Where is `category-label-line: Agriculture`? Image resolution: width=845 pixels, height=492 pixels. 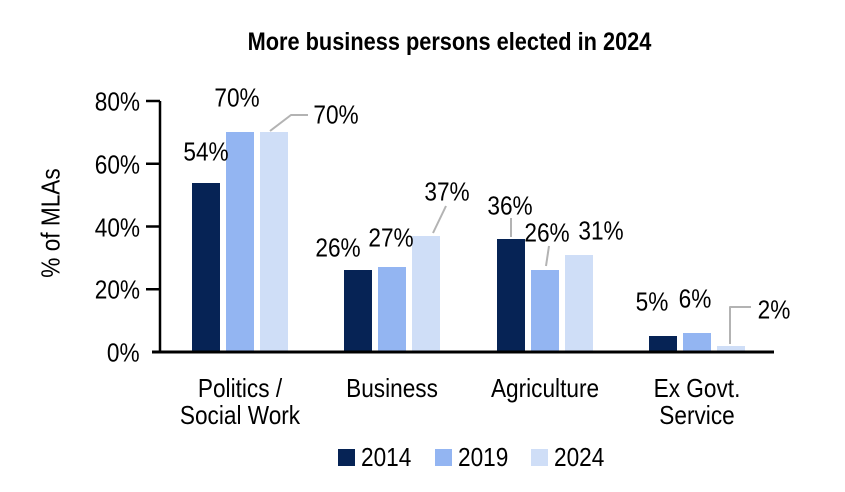
category-label-line: Agriculture is located at coordinates (544, 388).